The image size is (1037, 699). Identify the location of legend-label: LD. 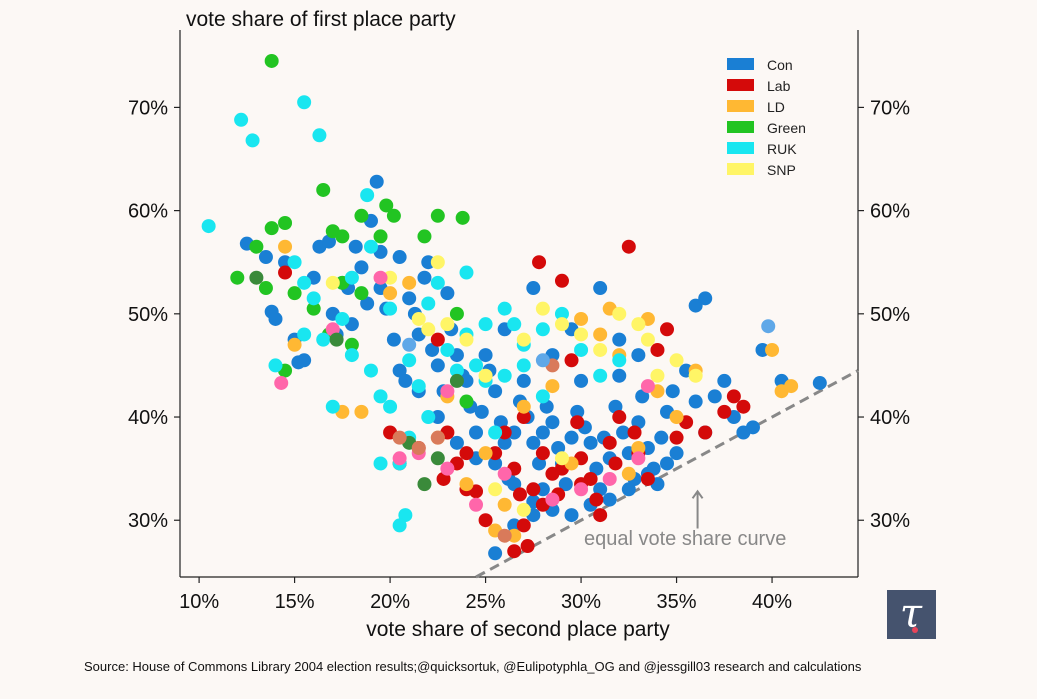
(776, 107).